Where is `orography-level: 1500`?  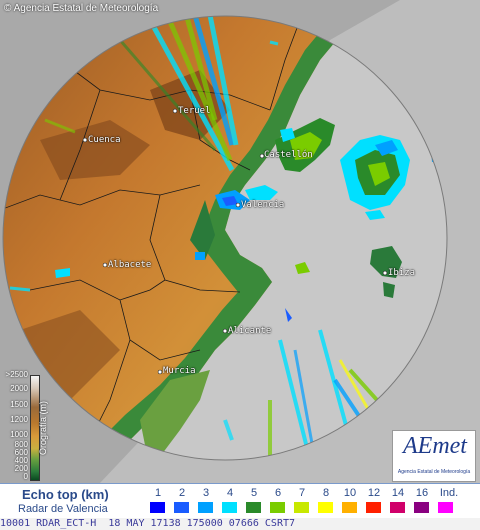
orography-level: 1500 is located at coordinates (19, 404).